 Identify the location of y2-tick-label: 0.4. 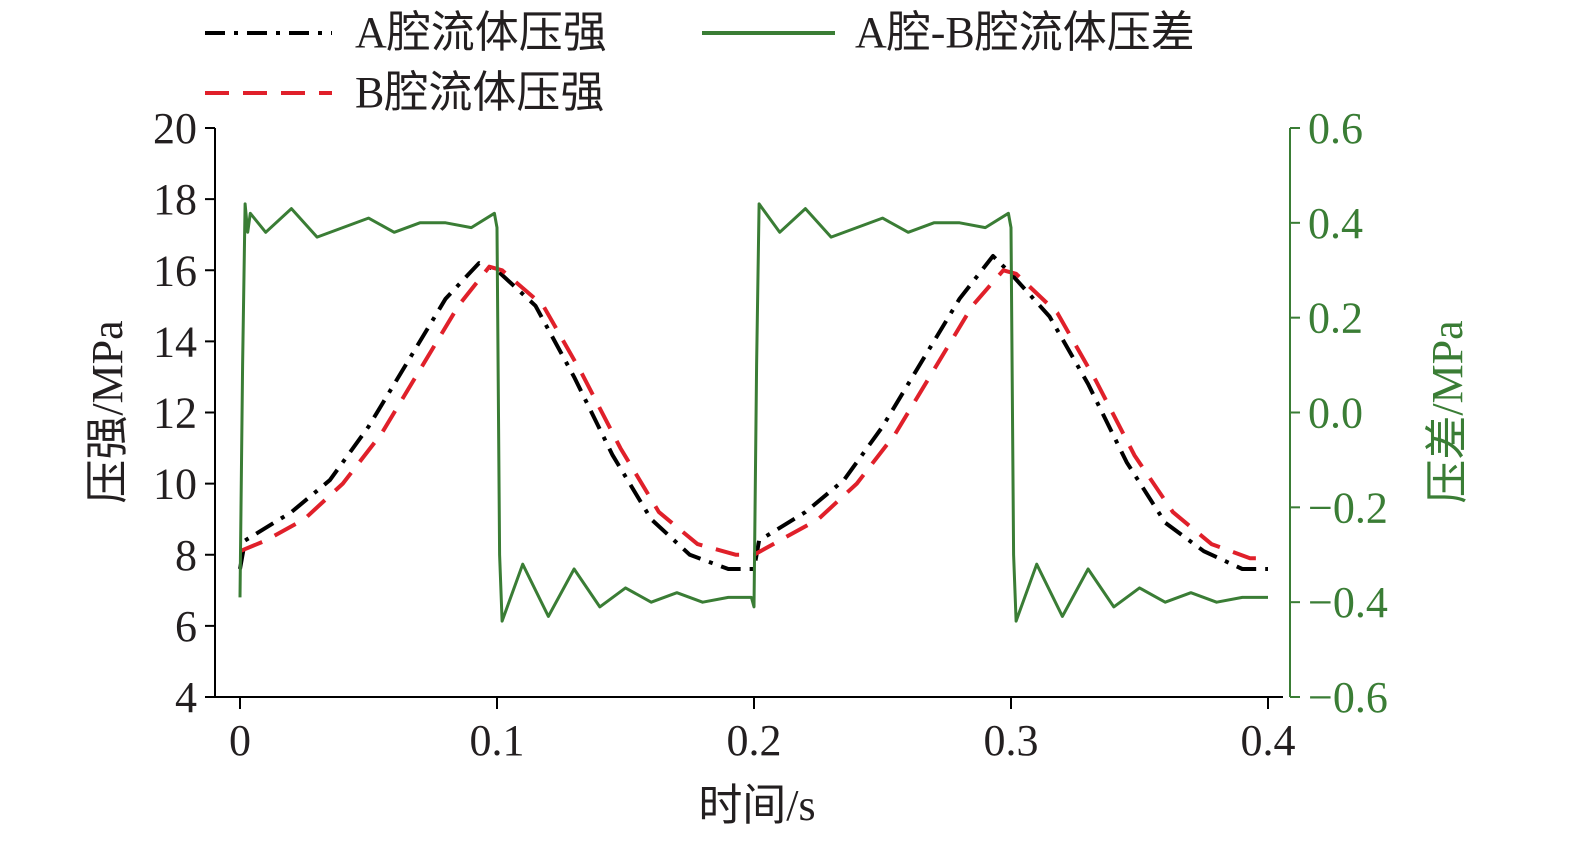
(1335, 223).